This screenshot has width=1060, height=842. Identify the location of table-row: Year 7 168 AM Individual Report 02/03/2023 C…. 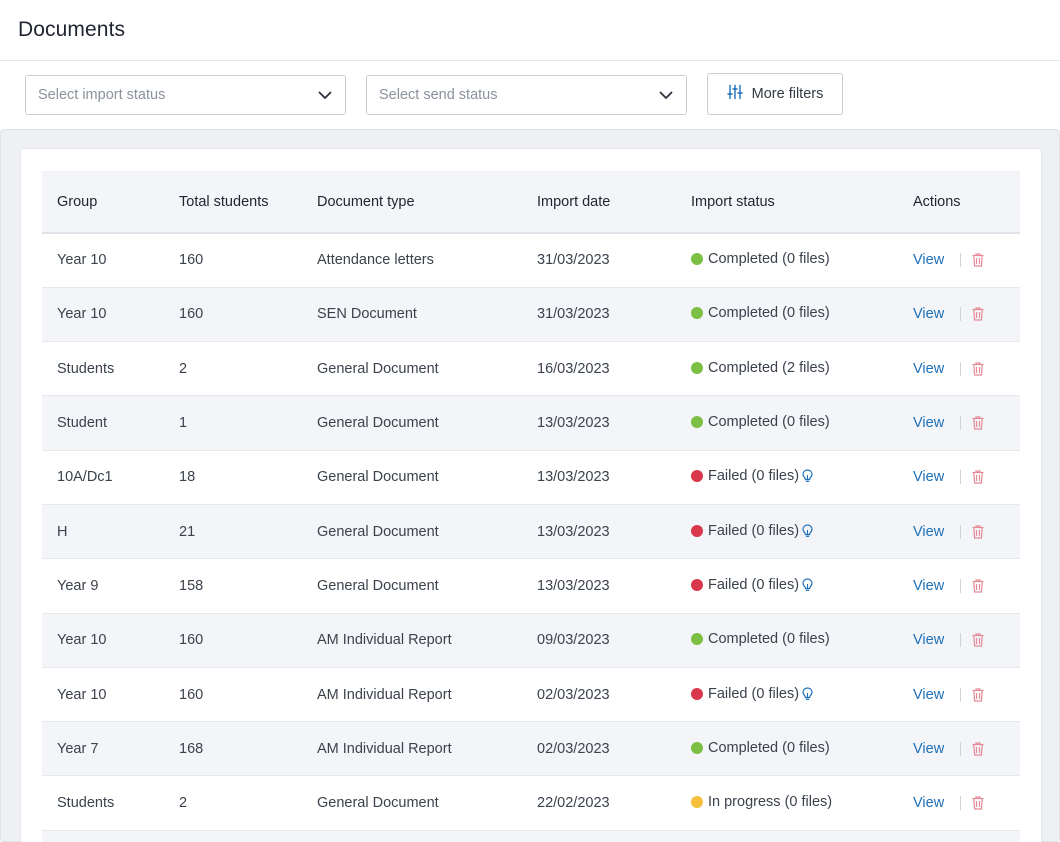
(531, 748).